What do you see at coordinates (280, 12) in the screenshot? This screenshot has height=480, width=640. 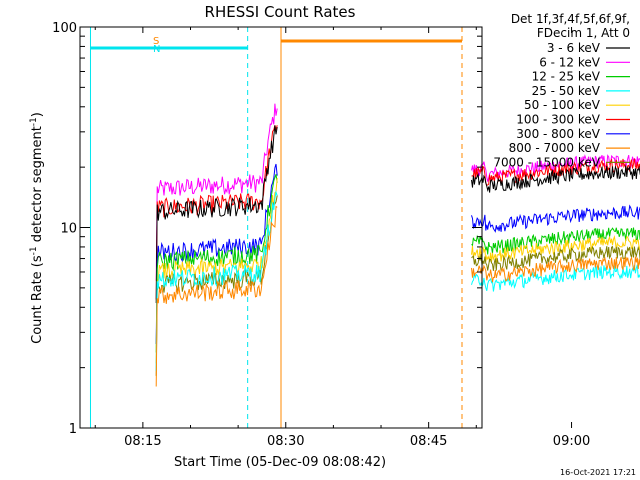 I see `chart-title: RHESSI Count Rates` at bounding box center [280, 12].